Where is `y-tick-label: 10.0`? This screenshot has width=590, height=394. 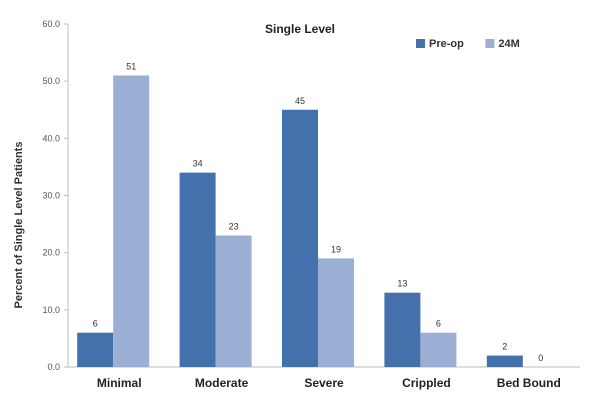 y-tick-label: 10.0 is located at coordinates (51, 310).